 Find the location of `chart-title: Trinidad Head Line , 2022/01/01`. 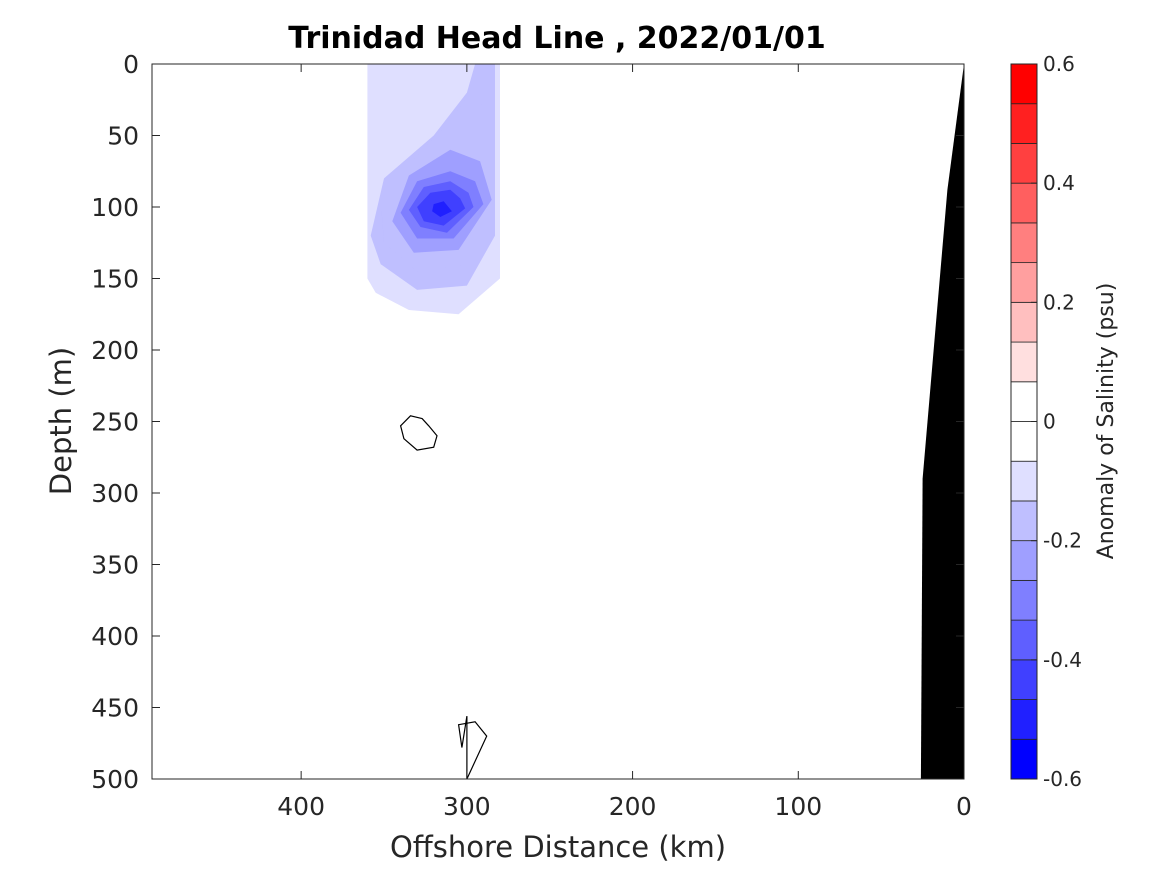

chart-title: Trinidad Head Line , 2022/01/01 is located at coordinates (556, 38).